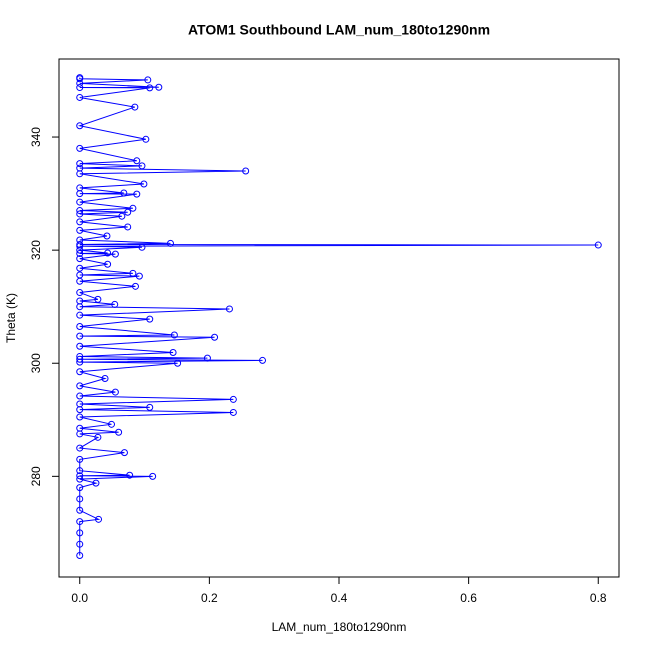 The image size is (650, 650). What do you see at coordinates (339, 30) in the screenshot?
I see `chart-title: ATOM1 Southbound LAM_num_180to1290nm` at bounding box center [339, 30].